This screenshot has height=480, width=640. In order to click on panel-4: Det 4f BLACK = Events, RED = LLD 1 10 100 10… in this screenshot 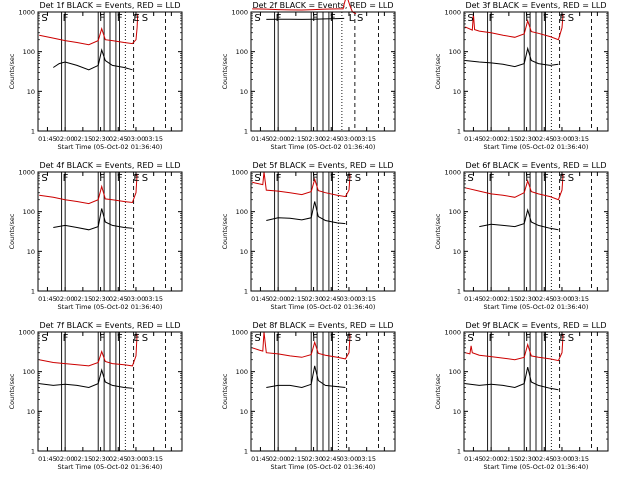, I will do `click(95, 236)`.